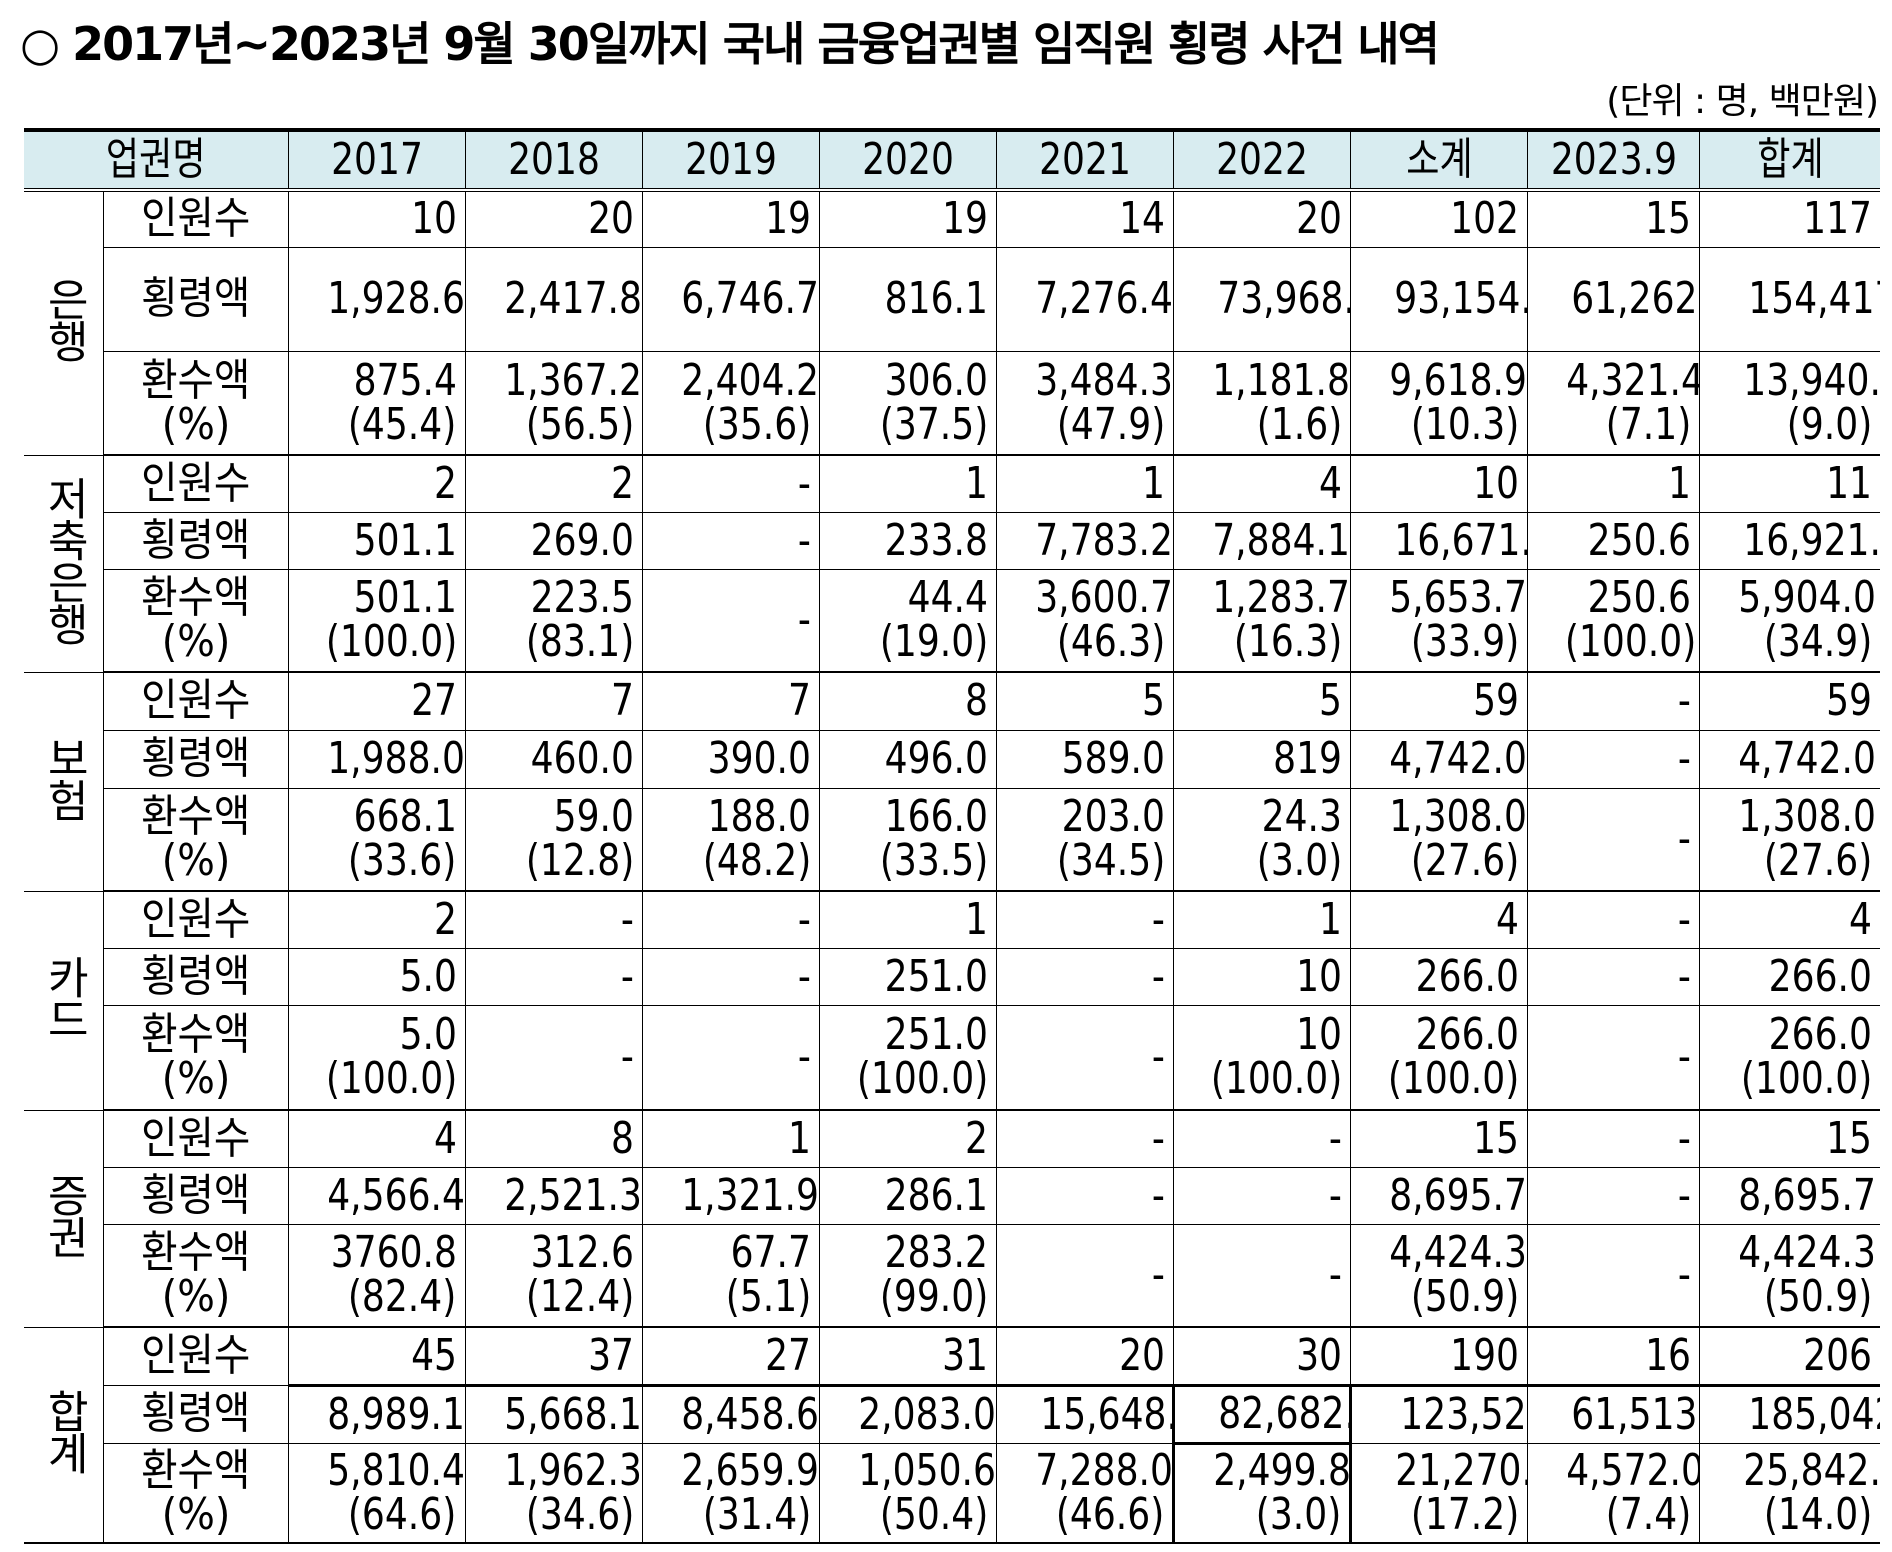 The height and width of the screenshot is (1552, 1892). Describe the element at coordinates (934, 424) in the screenshot. I see `recovery-rate: (37.5)` at that location.